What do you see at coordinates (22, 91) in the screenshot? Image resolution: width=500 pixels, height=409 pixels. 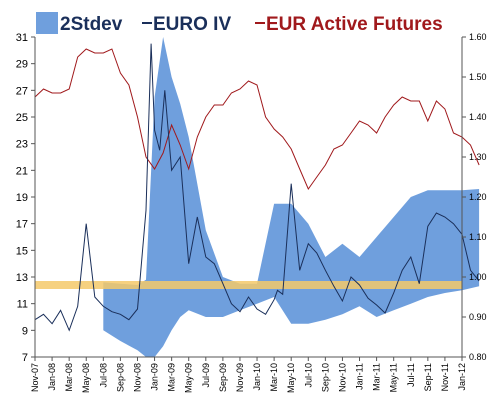 I see `left-tick-label: 27` at bounding box center [22, 91].